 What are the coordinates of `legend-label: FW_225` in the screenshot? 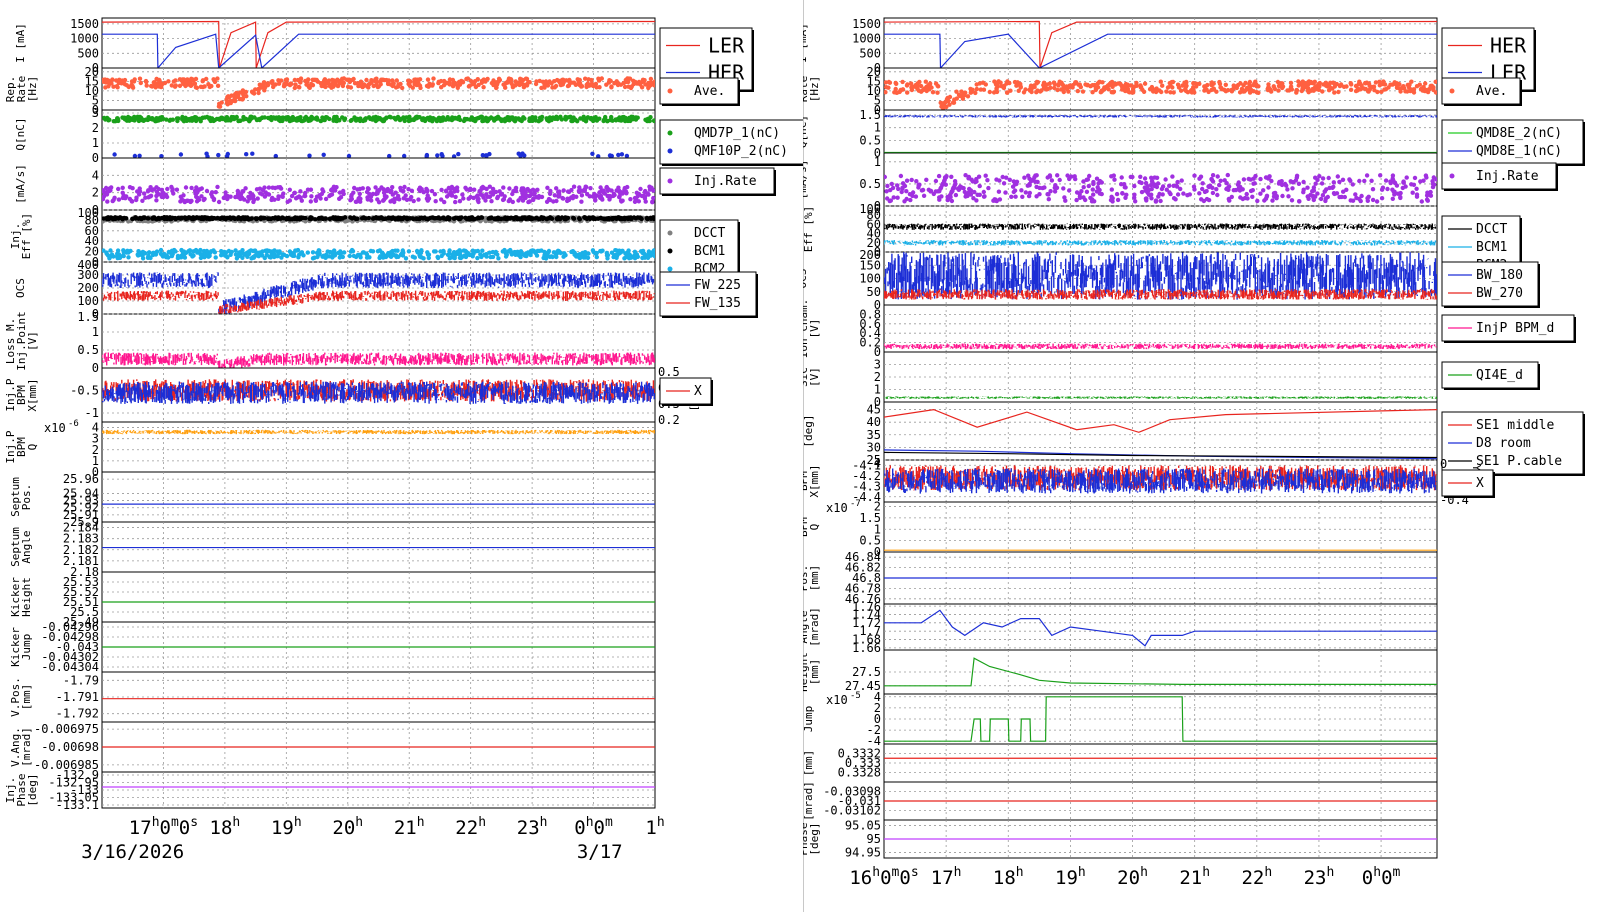 It's located at (717, 285).